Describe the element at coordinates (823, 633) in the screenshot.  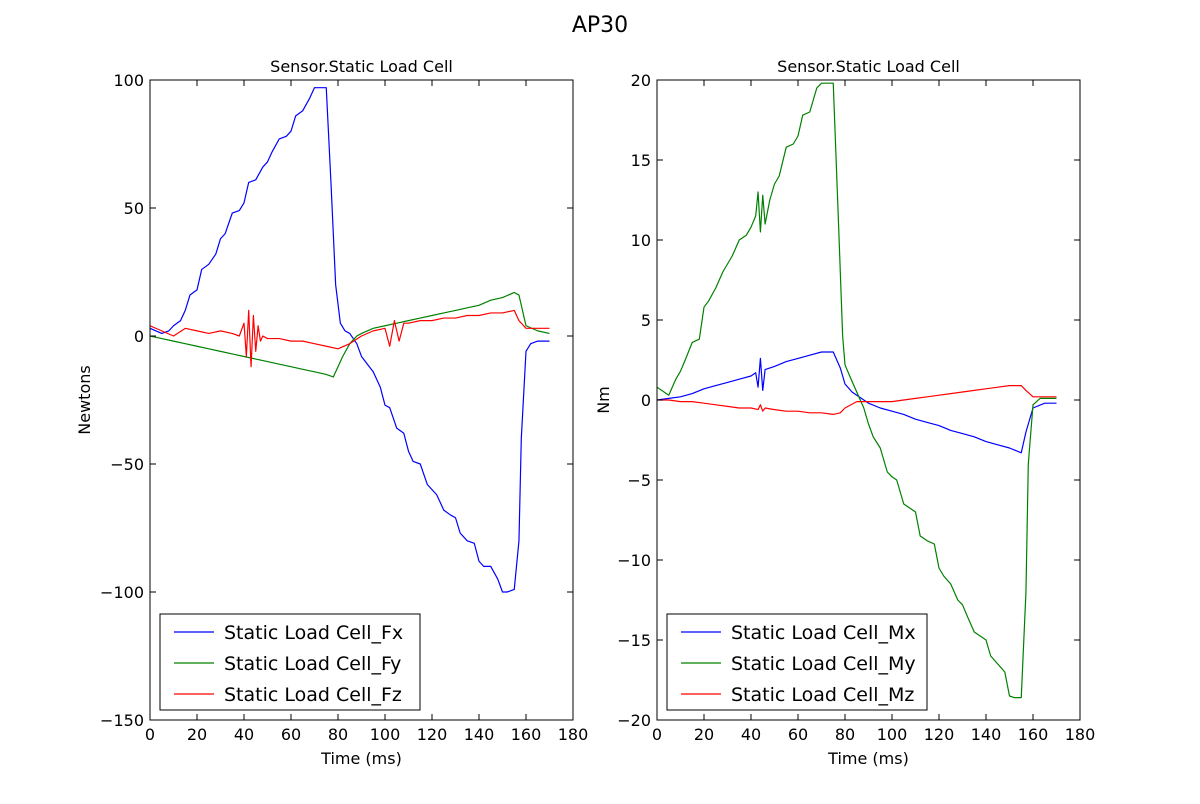
I see `legend-entry: Static Load Cell_Mx` at that location.